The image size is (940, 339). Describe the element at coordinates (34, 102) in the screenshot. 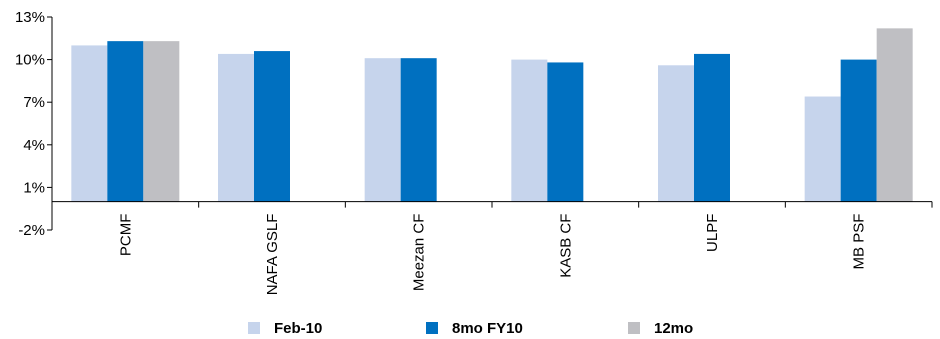

I see `y-tick-label: 7%` at that location.